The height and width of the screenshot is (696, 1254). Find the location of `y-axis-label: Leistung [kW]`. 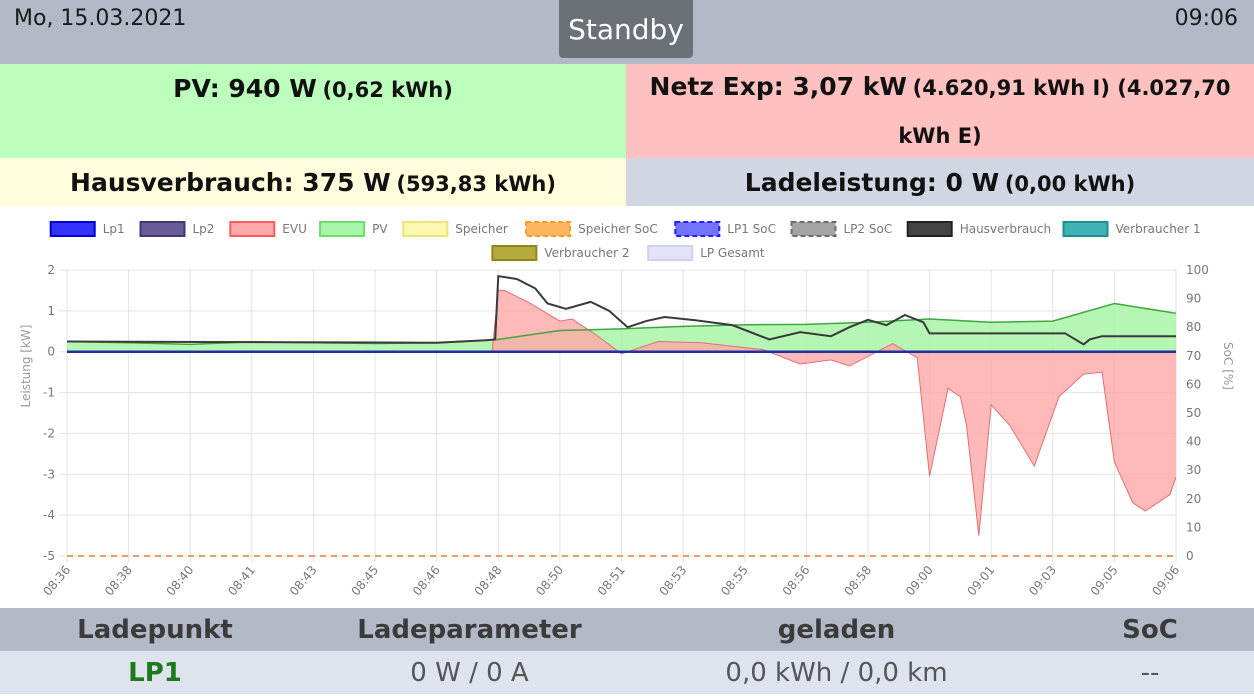

y-axis-label: Leistung [kW] is located at coordinates (26, 366).